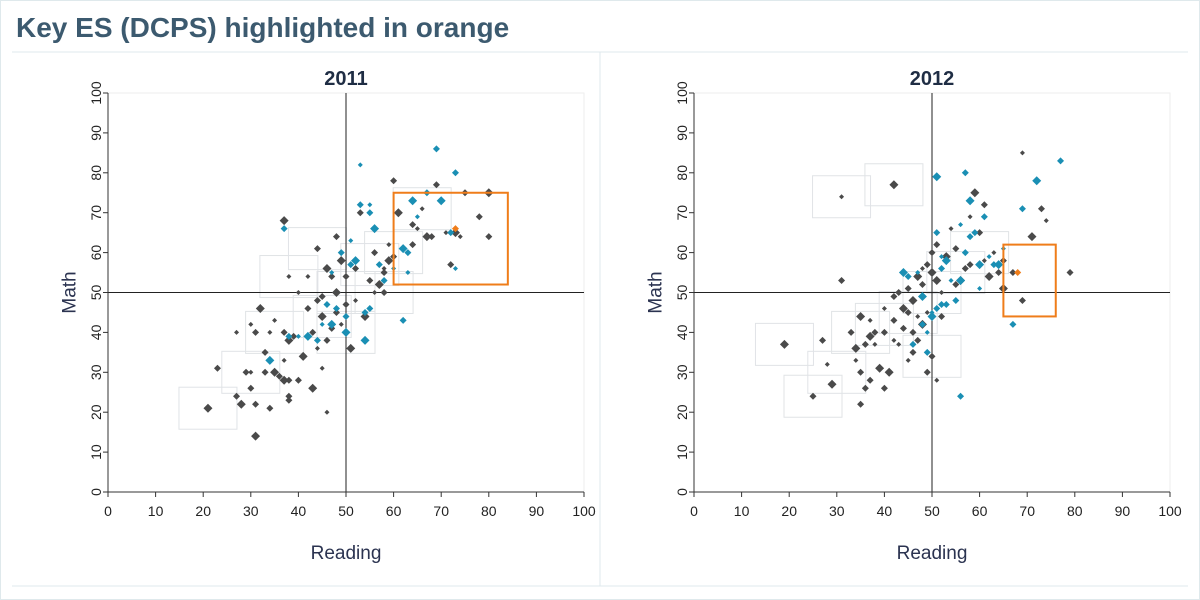 This screenshot has width=1200, height=600. Describe the element at coordinates (263, 27) in the screenshot. I see `main-title: Key ES (DCPS) highlighted in orange` at that location.